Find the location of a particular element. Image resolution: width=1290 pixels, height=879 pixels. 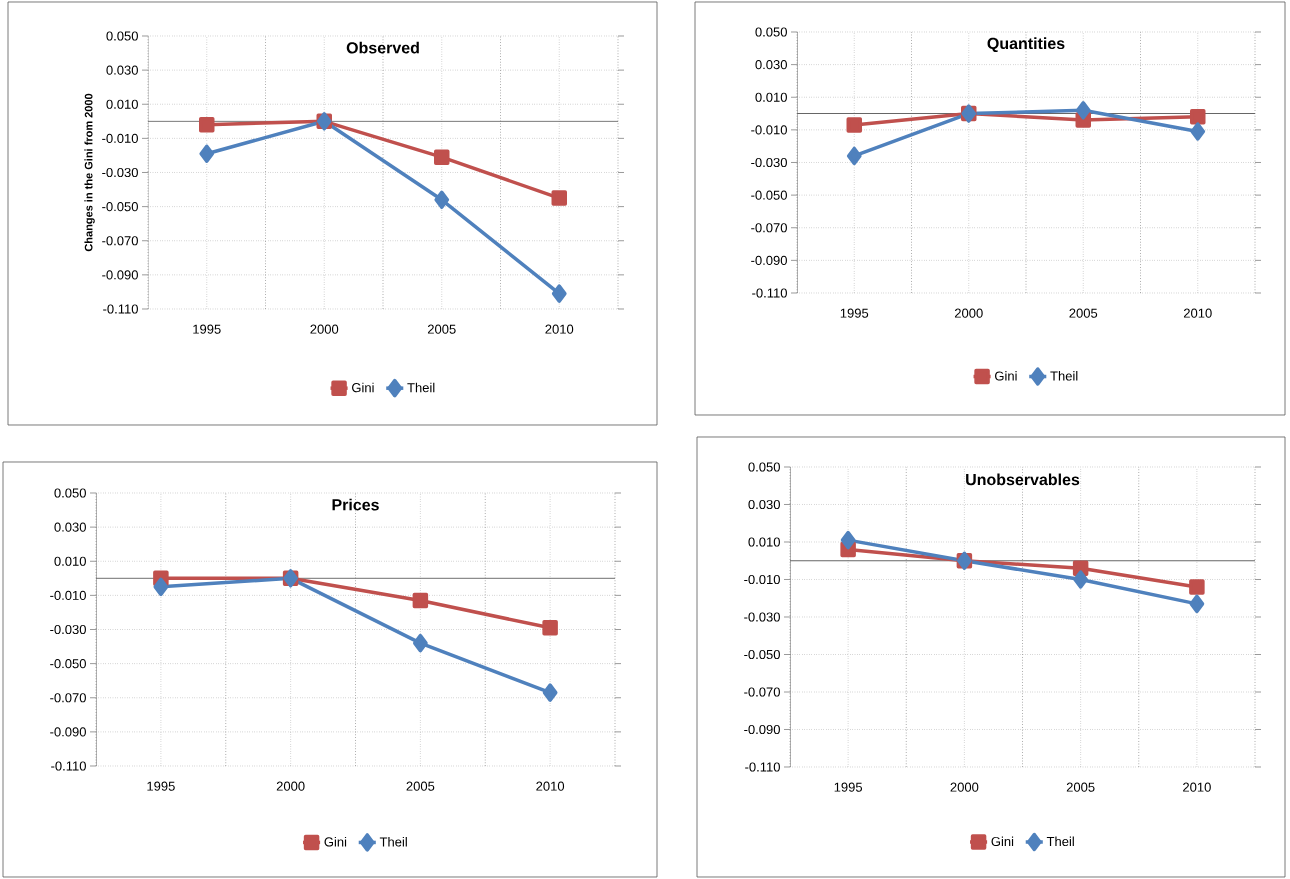

y-axis-title: Changes in the Gini from 2000 is located at coordinates (89, 172).